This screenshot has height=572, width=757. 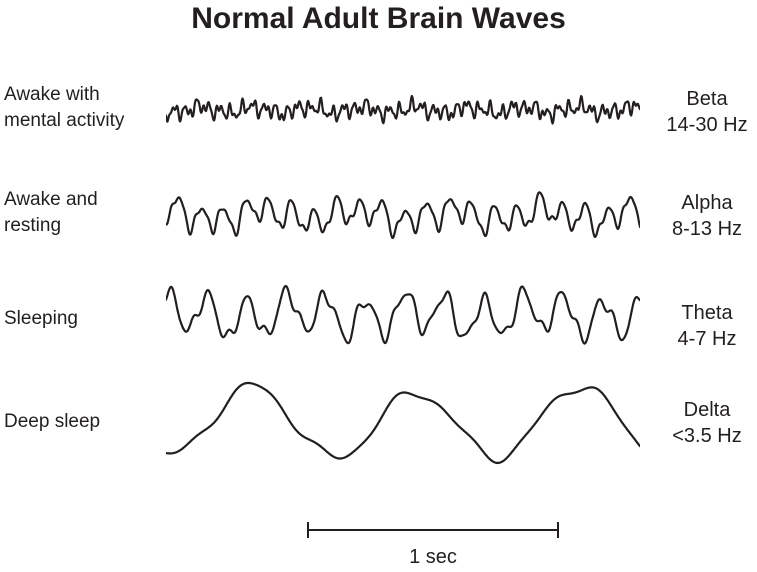 I want to click on state-label-beta: Awake with mental activity, so click(x=84, y=108).